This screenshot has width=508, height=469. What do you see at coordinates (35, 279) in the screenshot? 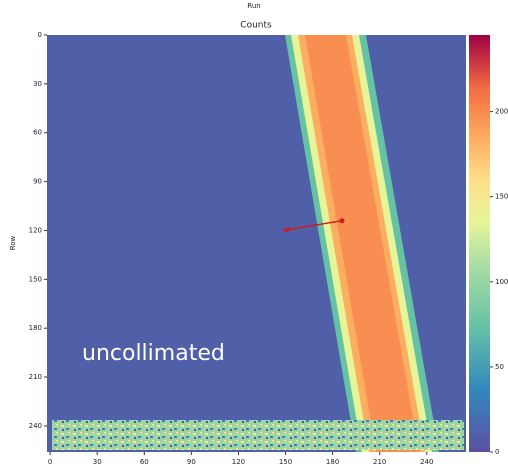
I see `y-tick-label: 150` at bounding box center [35, 279].